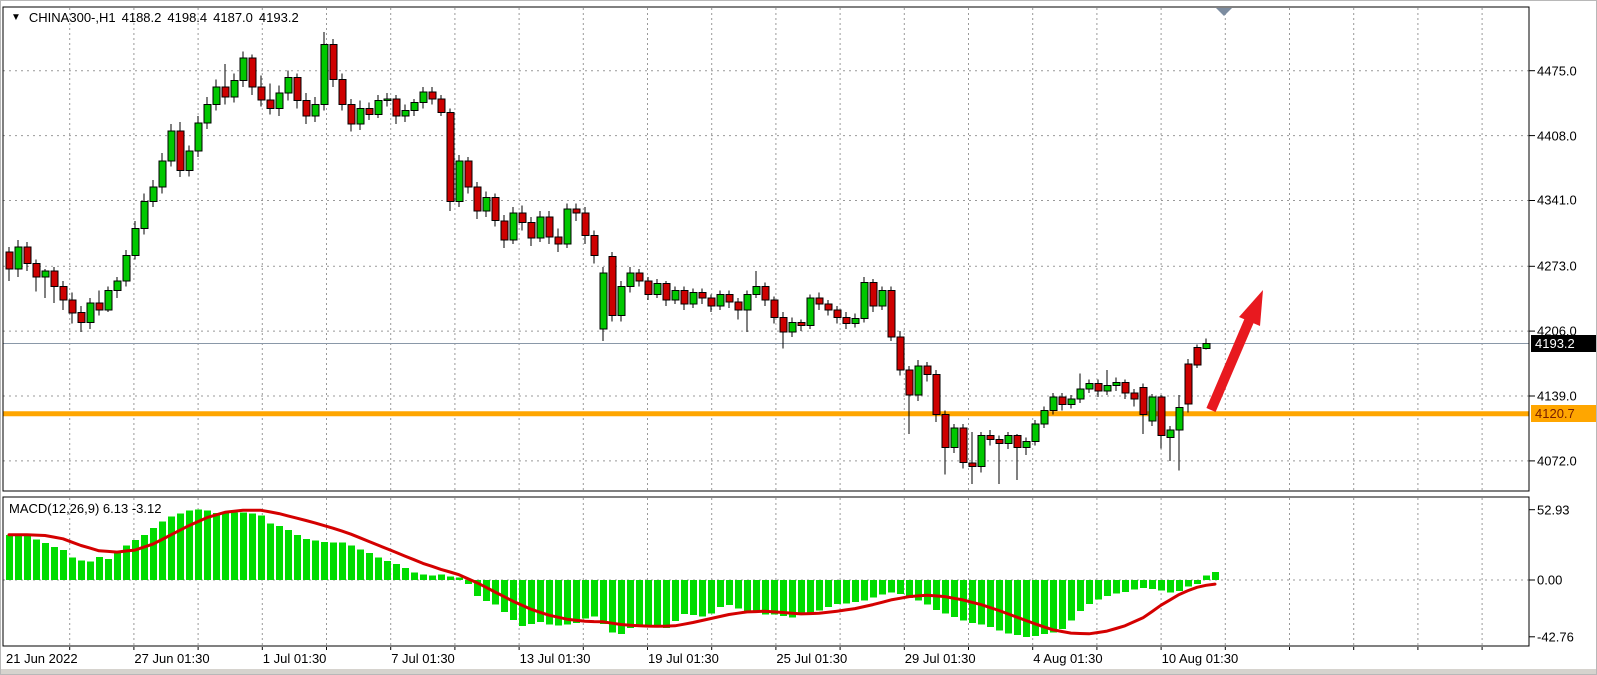 The image size is (1597, 675). What do you see at coordinates (683, 658) in the screenshot?
I see `time-axis-label: 19 Jul 01:30` at bounding box center [683, 658].